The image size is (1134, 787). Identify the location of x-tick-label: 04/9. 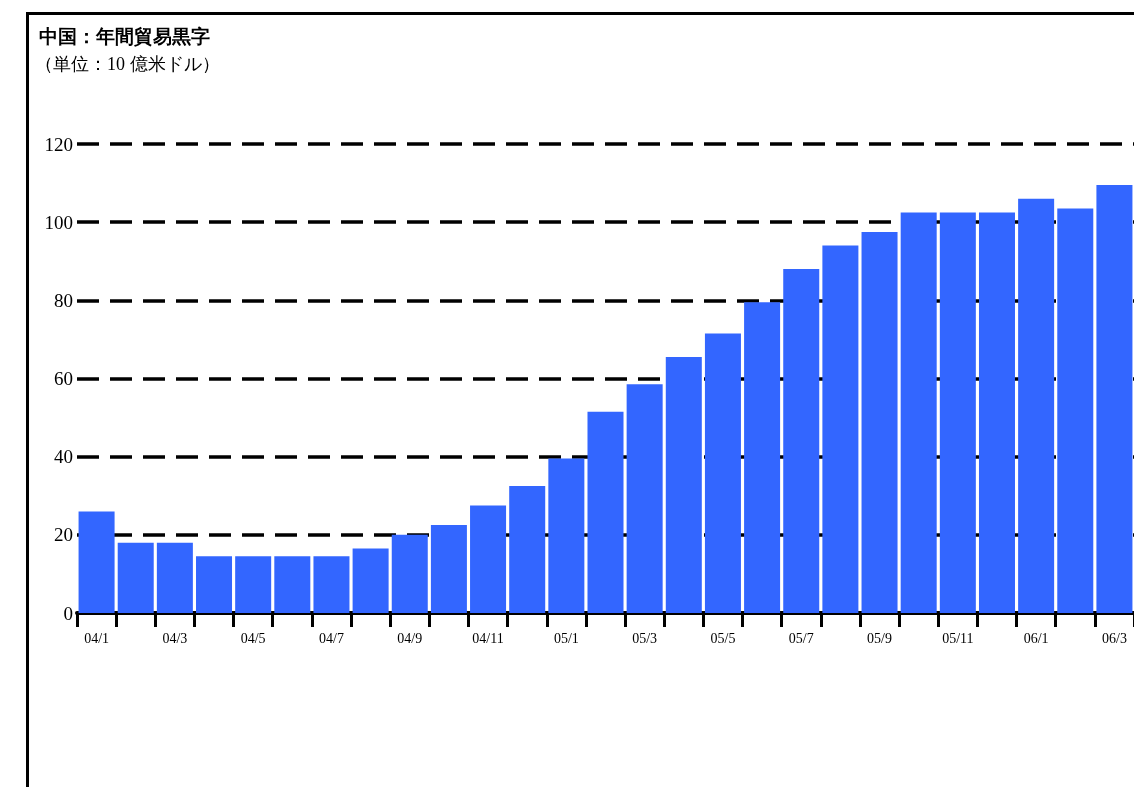
(410, 638).